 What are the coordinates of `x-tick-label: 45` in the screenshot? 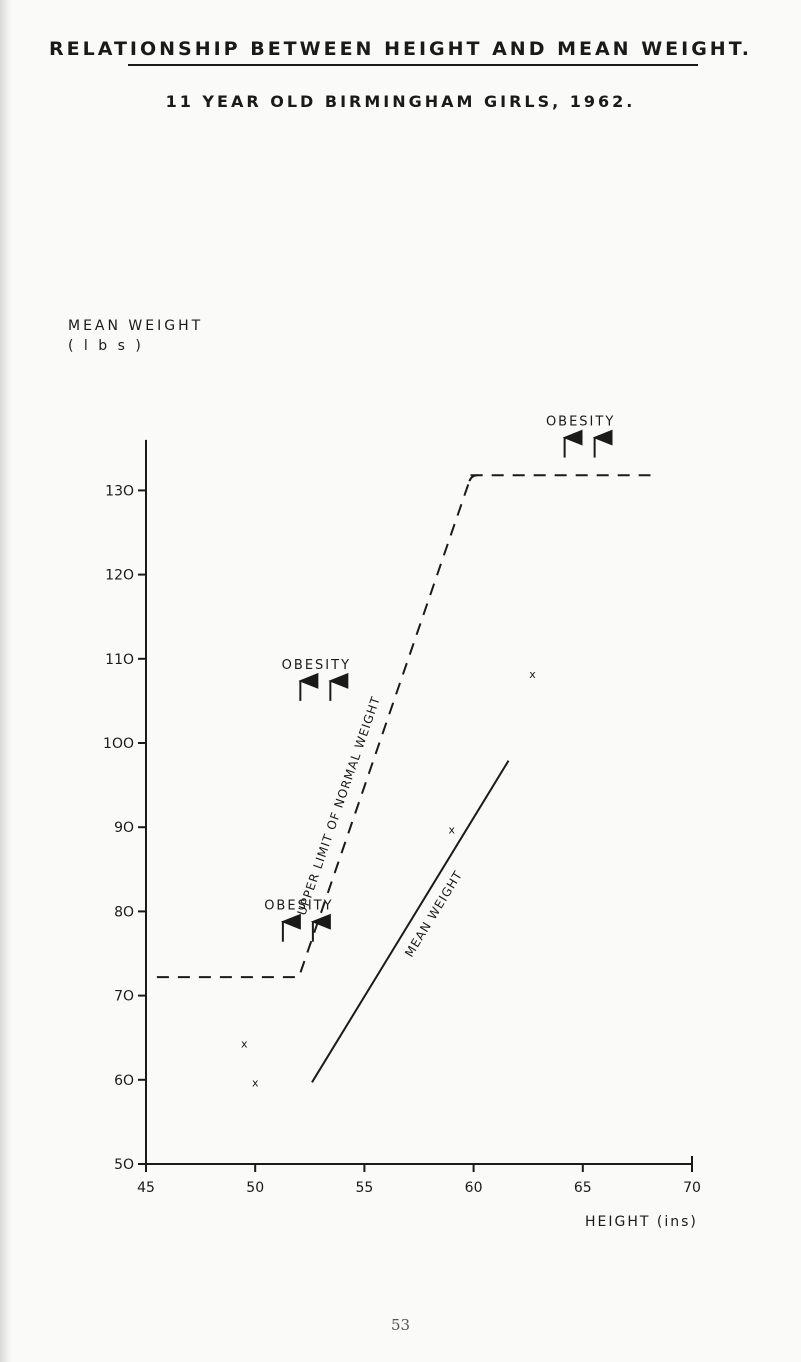 It's located at (146, 1188).